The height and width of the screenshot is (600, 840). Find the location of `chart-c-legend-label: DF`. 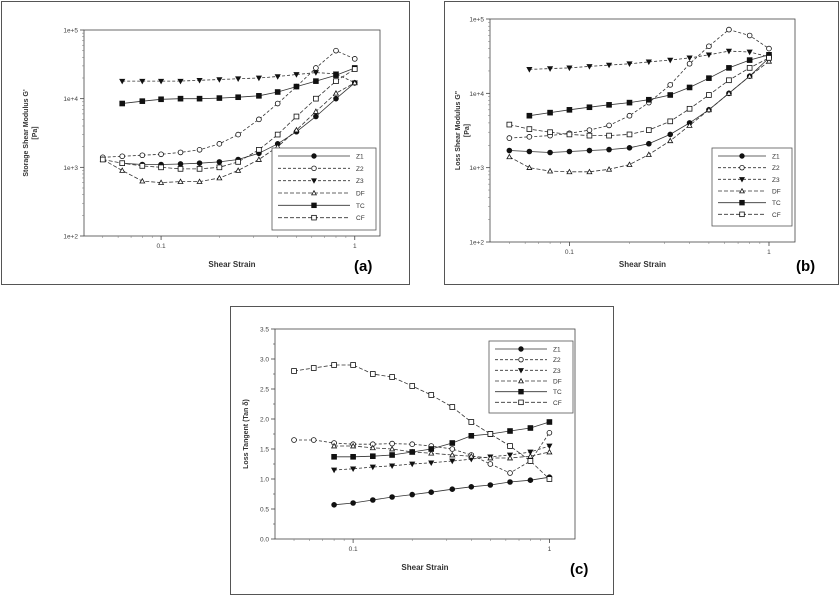

chart-c-legend-label: DF is located at coordinates (557, 382).